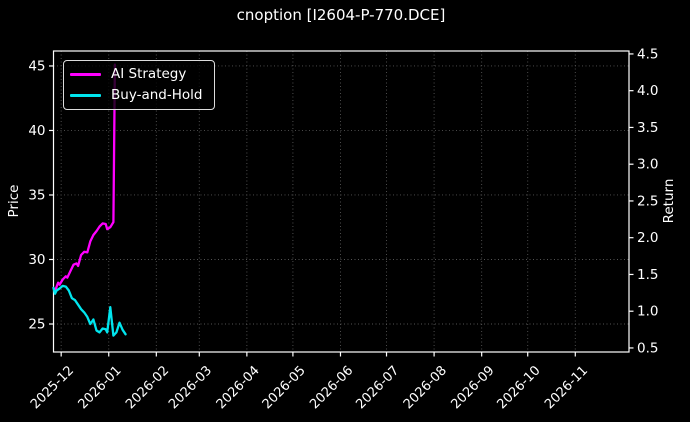 The image size is (690, 422). I want to click on x-tick-label: 2026-05, so click(284, 387).